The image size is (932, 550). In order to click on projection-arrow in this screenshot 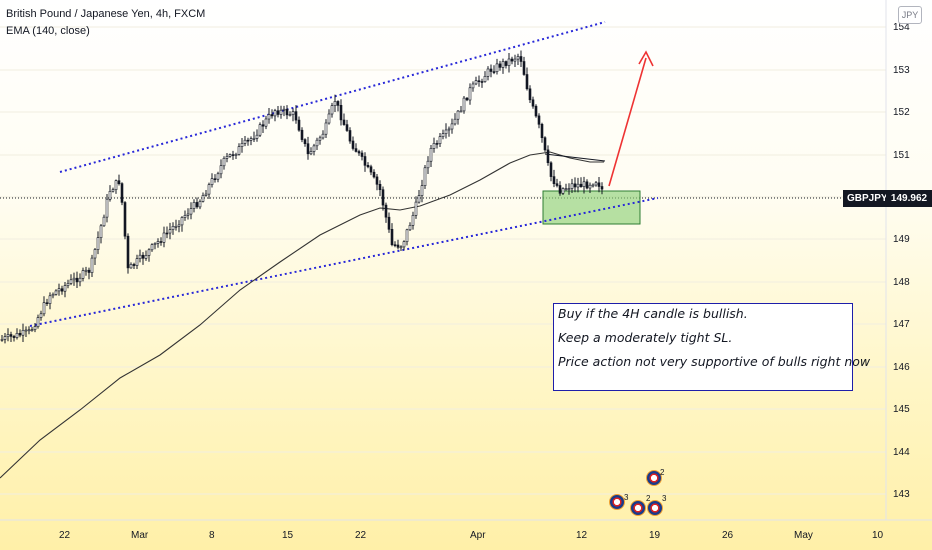, I will do `click(627, 122)`.